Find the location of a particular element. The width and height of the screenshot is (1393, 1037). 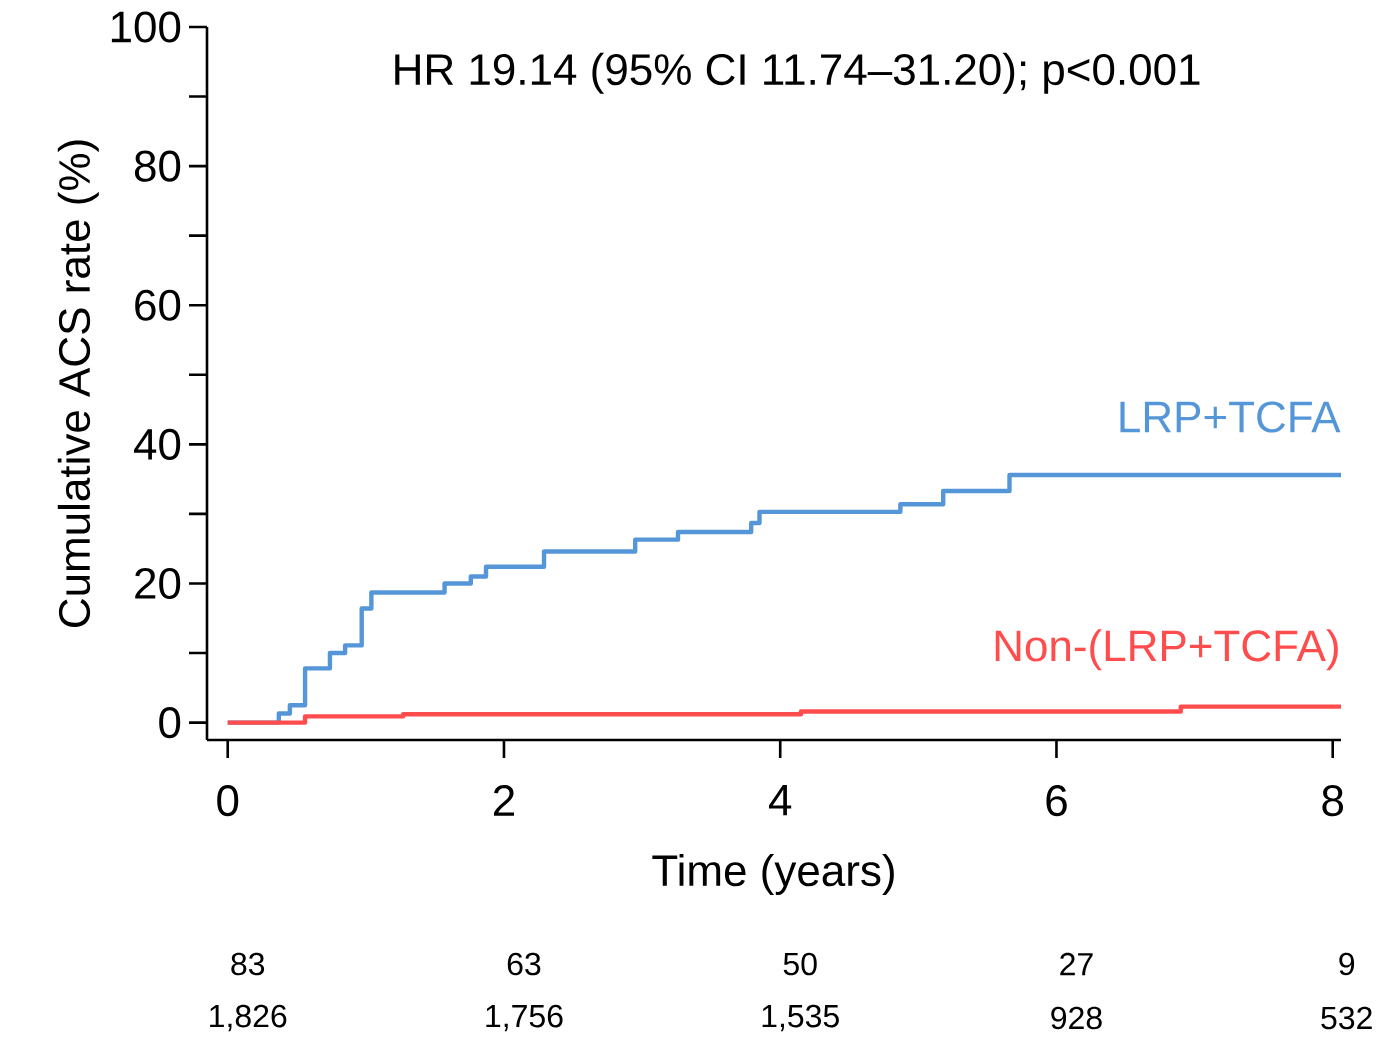

y-tick-label: 40 is located at coordinates (157, 444).